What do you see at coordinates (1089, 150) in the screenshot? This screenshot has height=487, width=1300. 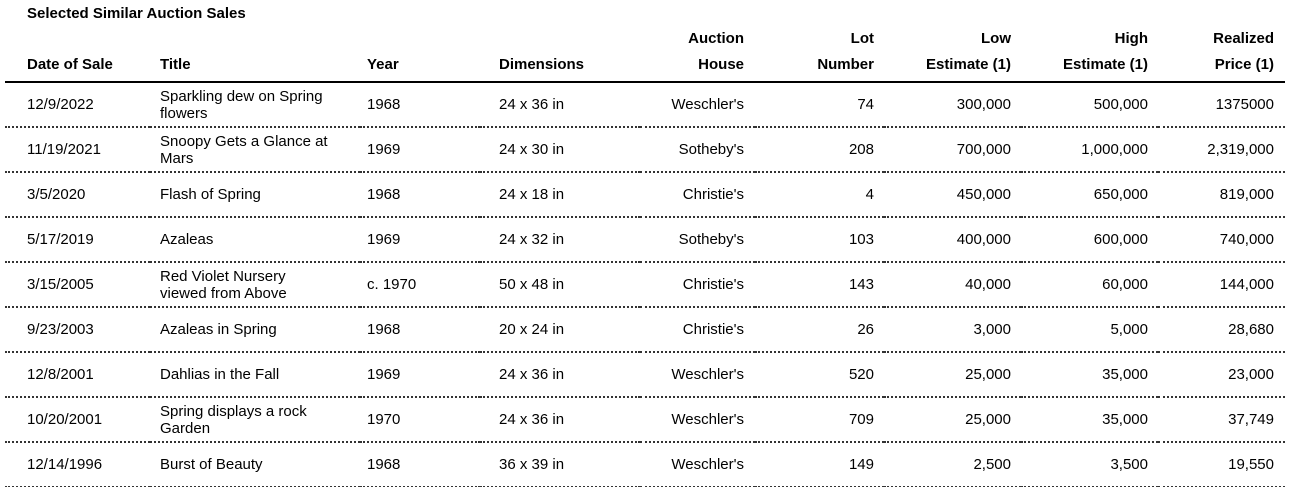 I see `cell: 1,000,000` at bounding box center [1089, 150].